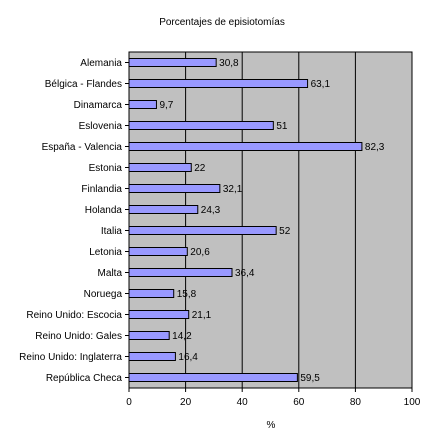  I want to click on category-label: Dinamarca, so click(98, 105).